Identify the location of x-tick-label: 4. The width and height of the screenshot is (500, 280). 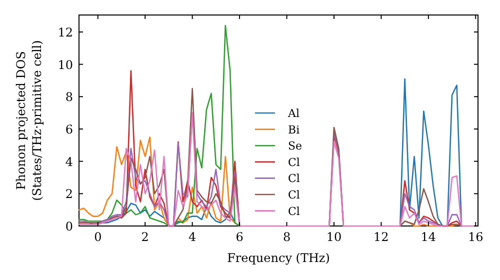
(192, 237).